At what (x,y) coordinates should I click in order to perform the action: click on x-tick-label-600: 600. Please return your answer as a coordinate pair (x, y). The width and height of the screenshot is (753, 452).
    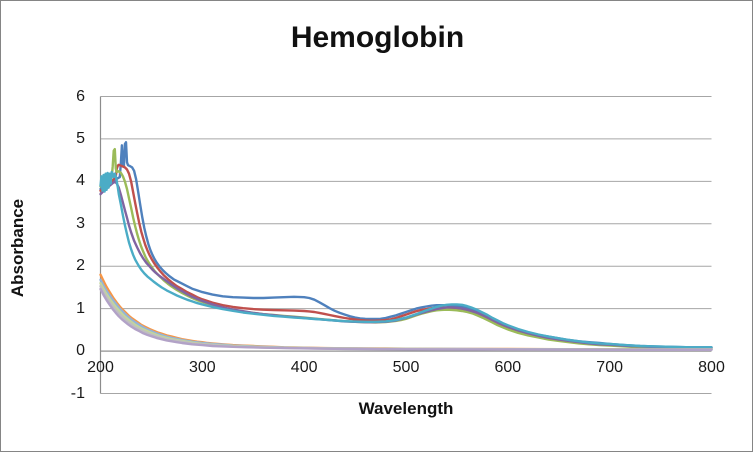
    Looking at the image, I should click on (508, 367).